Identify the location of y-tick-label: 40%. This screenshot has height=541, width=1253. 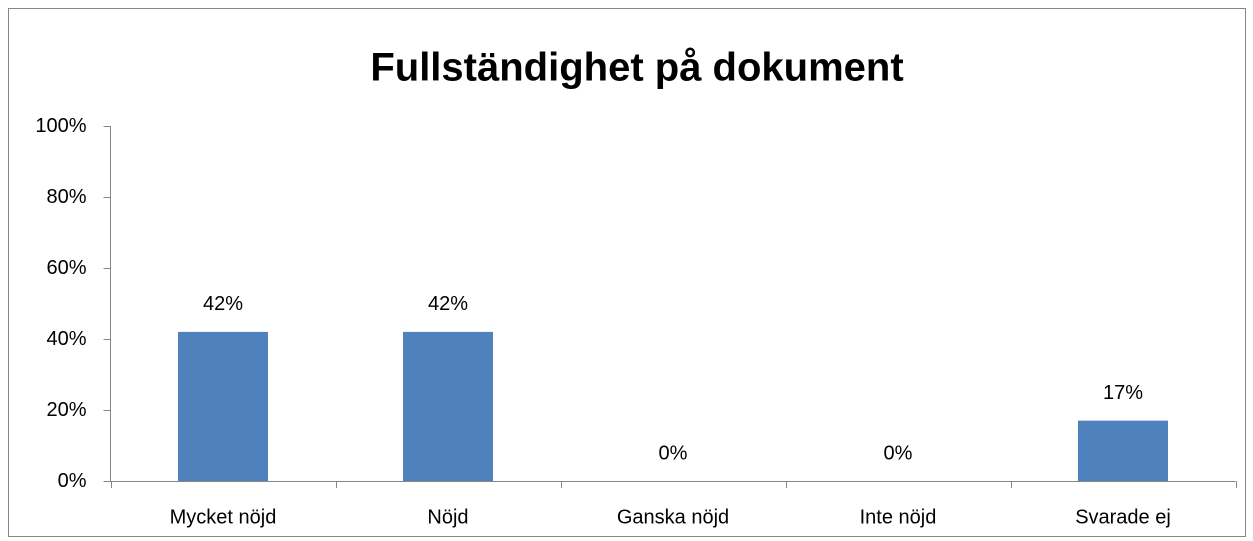
(66, 339).